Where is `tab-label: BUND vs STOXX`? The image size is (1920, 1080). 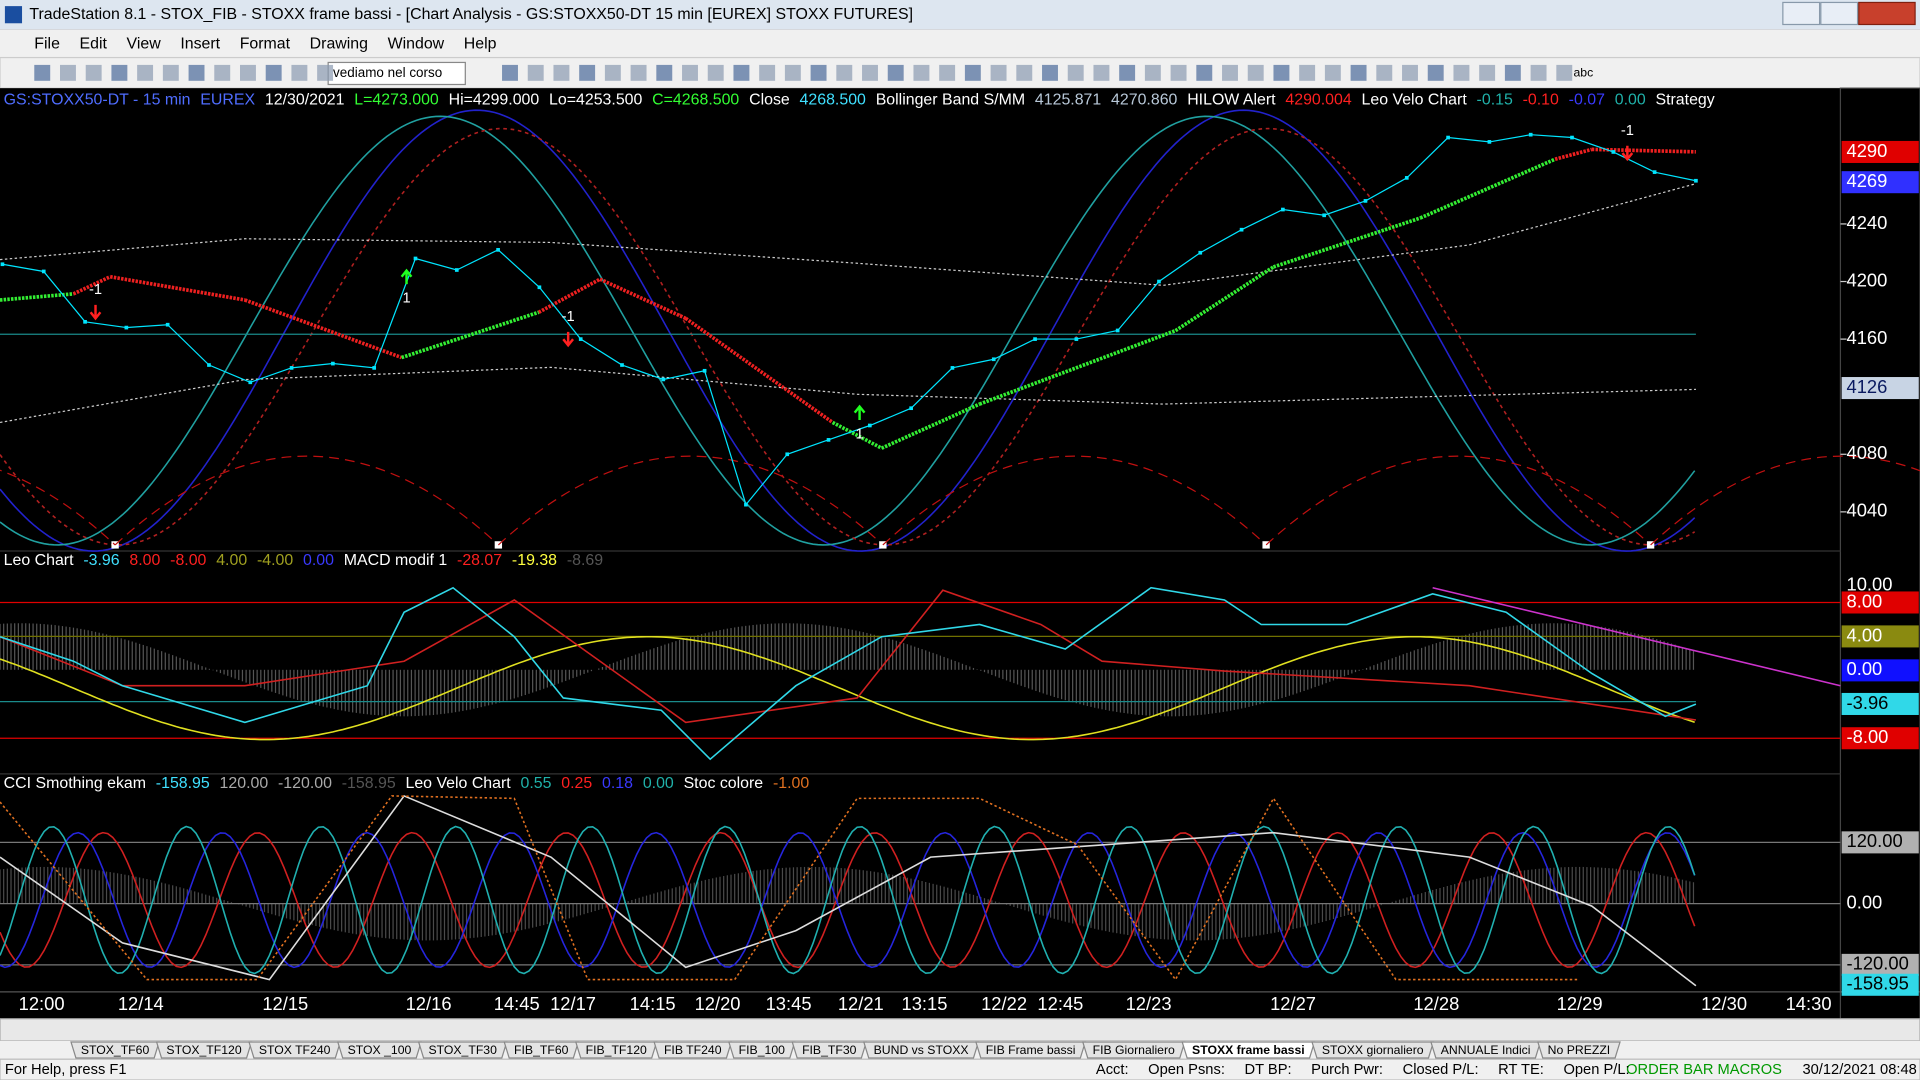
tab-label: BUND vs STOXX is located at coordinates (921, 1050).